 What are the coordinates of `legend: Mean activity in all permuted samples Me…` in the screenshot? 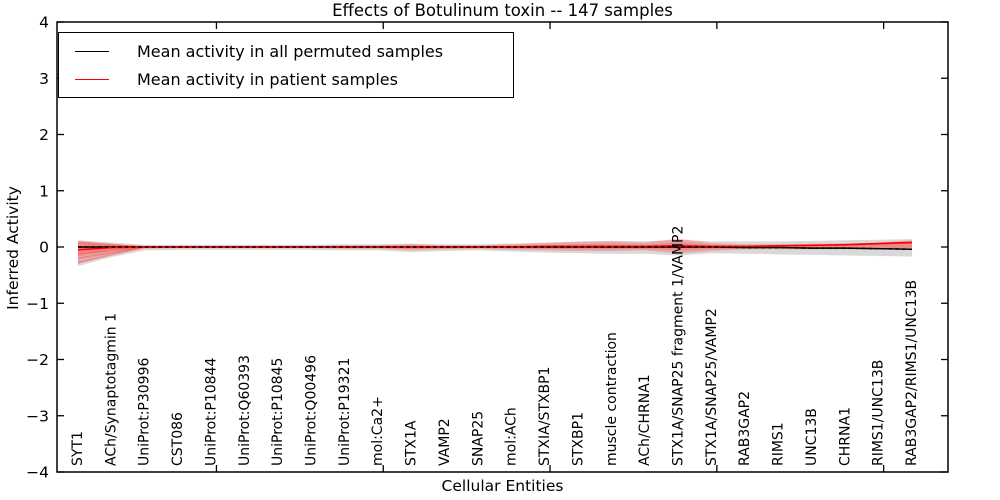 It's located at (286, 65).